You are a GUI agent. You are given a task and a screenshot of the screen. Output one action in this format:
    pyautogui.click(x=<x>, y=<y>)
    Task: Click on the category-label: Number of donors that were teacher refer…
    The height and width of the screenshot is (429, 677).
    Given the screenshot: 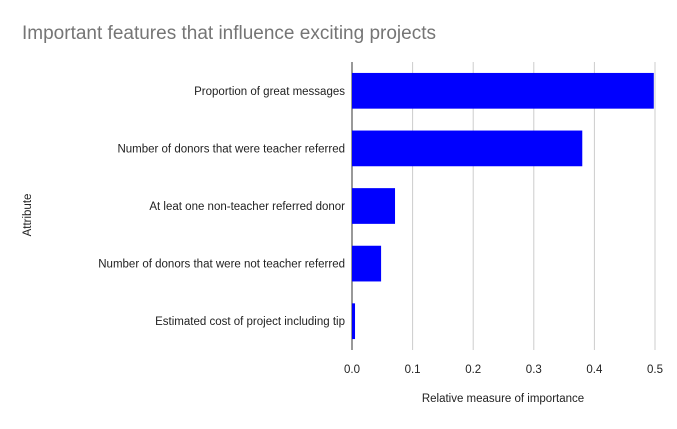 What is the action you would take?
    pyautogui.click(x=231, y=149)
    